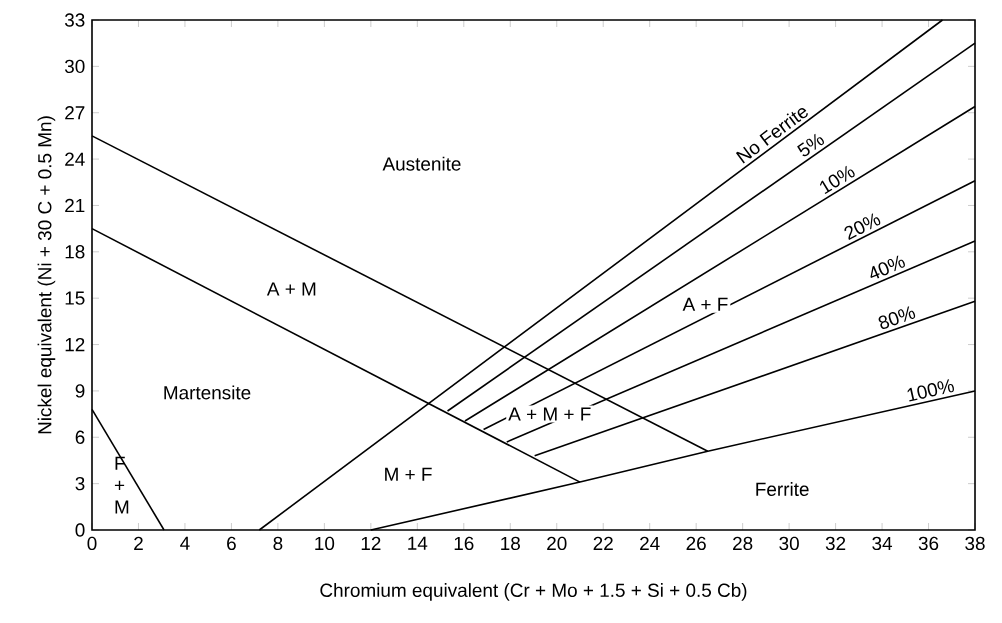 Image resolution: width=1002 pixels, height=623 pixels. I want to click on text: 20%, so click(862, 227).